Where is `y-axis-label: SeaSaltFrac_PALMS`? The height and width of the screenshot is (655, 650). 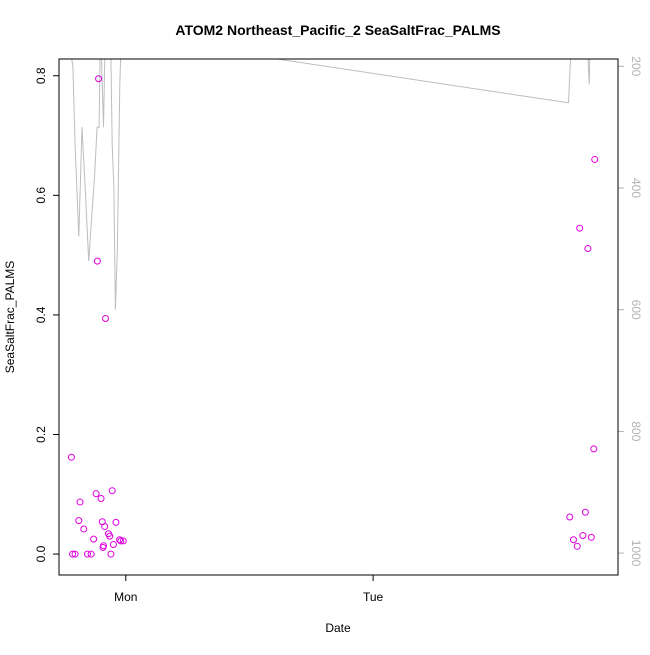
y-axis-label: SeaSaltFrac_PALMS is located at coordinates (10, 317).